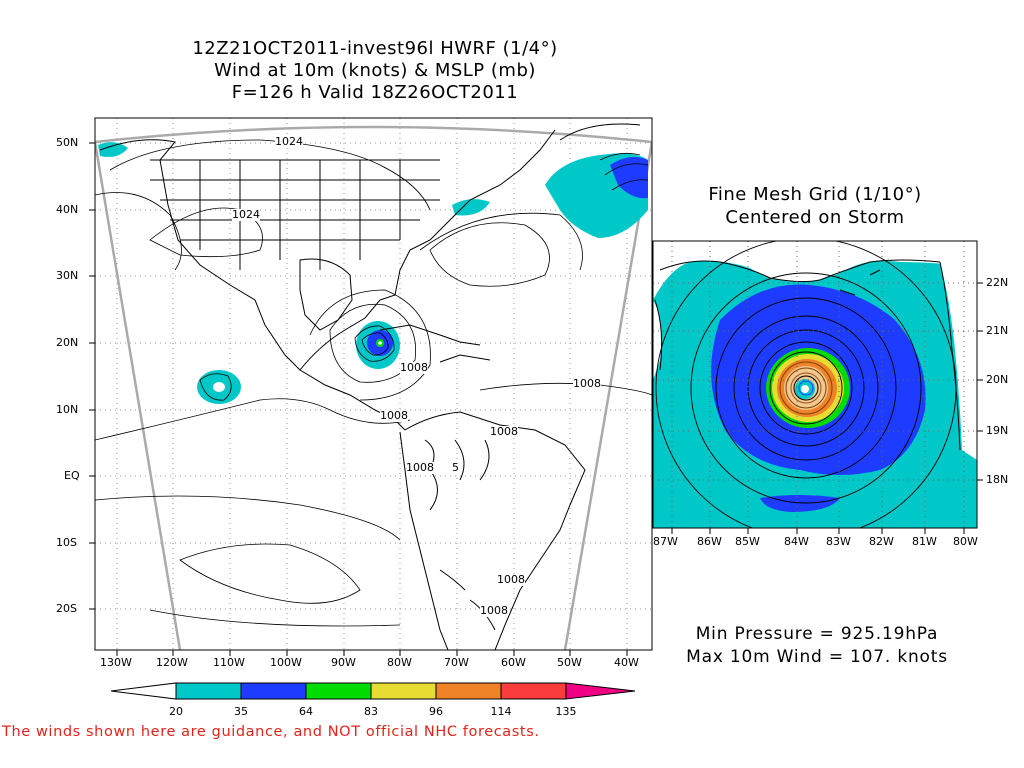 Image resolution: width=1024 pixels, height=768 pixels. Describe the element at coordinates (997, 282) in the screenshot. I see `fine-mesh-lat-label: 22N` at that location.